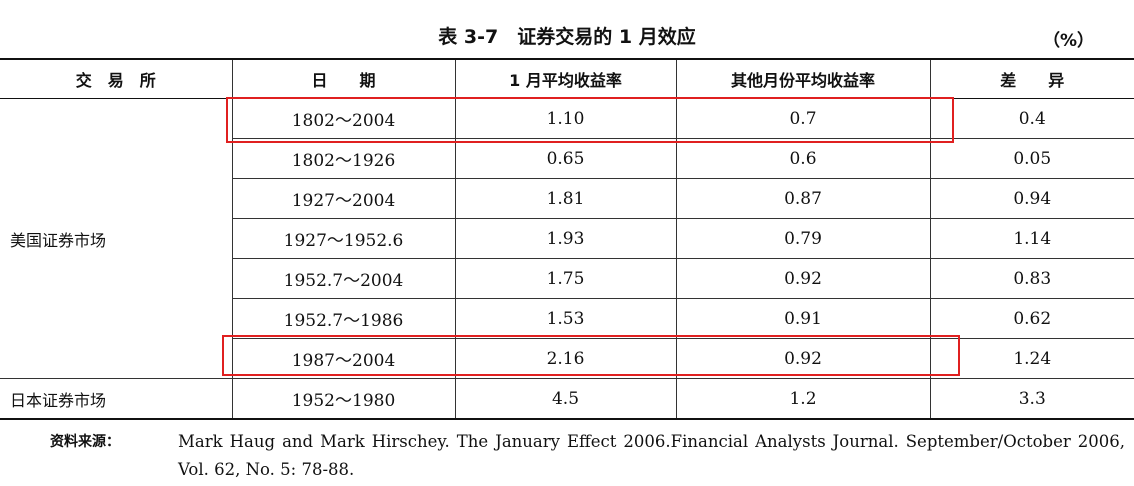  Describe the element at coordinates (343, 238) in the screenshot. I see `table-cell: 1927～1952.6` at that location.